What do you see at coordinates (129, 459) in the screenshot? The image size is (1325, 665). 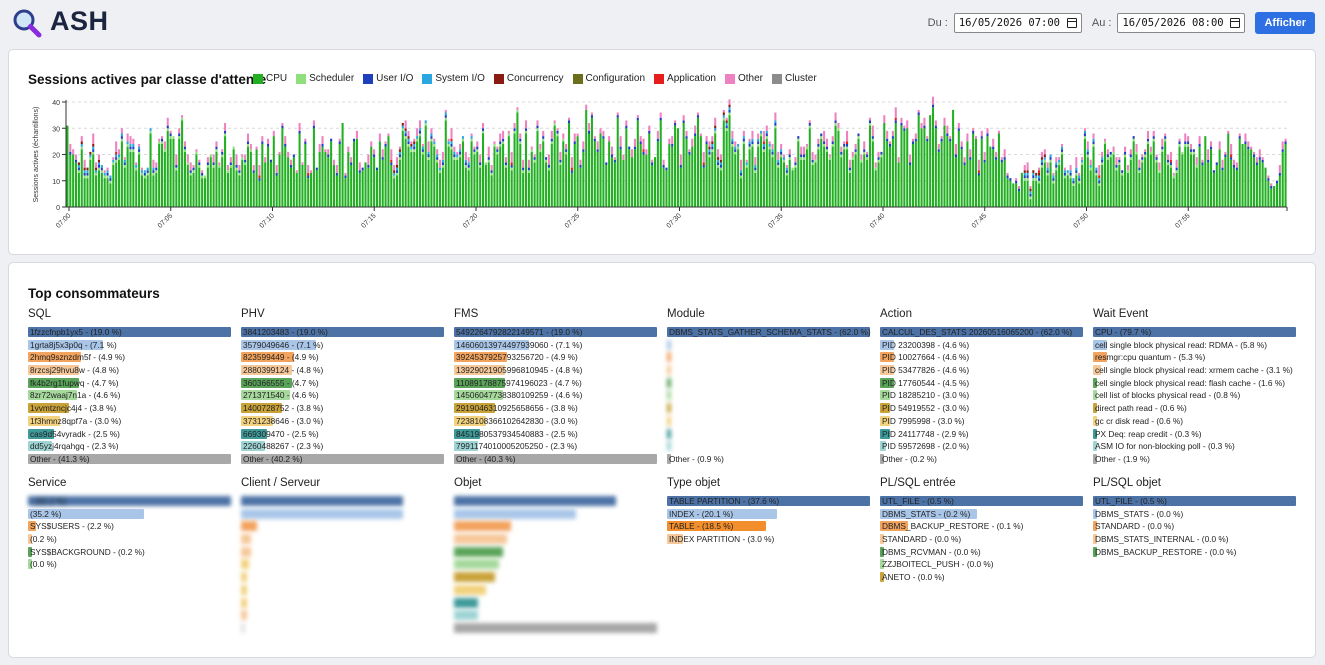 I see `top-item: Other - (41.3 %)` at bounding box center [129, 459].